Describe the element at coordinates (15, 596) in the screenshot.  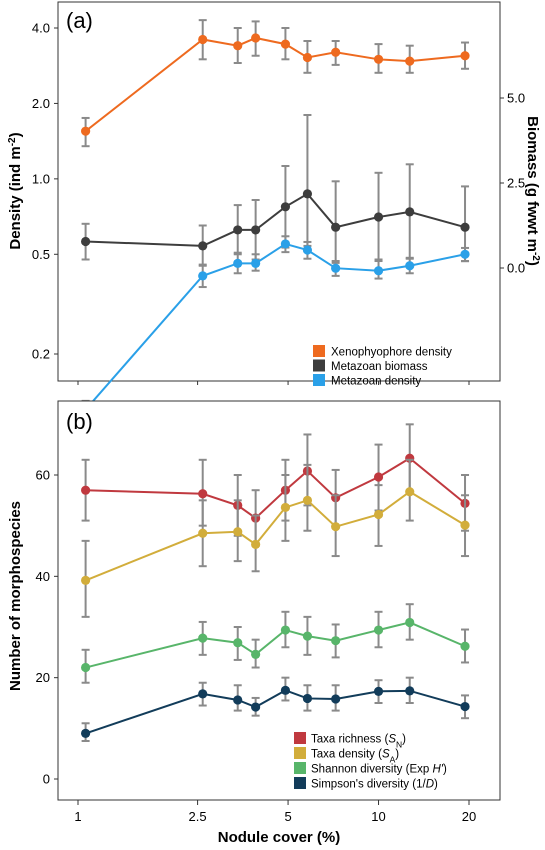
I see `y-axis-title-b: Number of morphospecies` at that location.